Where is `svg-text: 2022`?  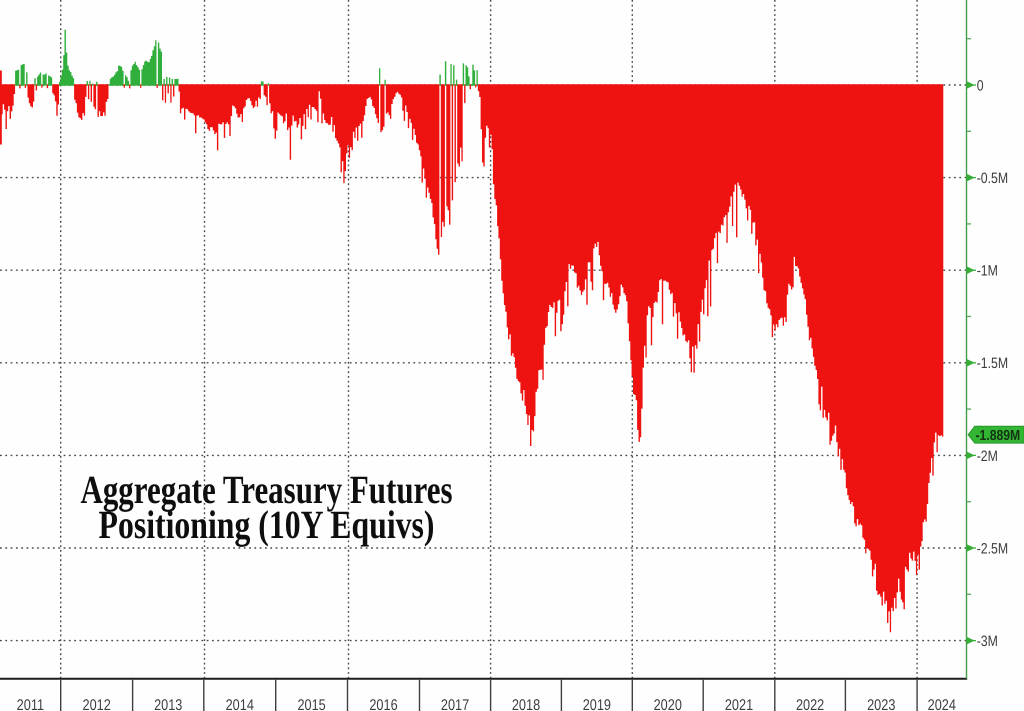 svg-text: 2022 is located at coordinates (810, 704).